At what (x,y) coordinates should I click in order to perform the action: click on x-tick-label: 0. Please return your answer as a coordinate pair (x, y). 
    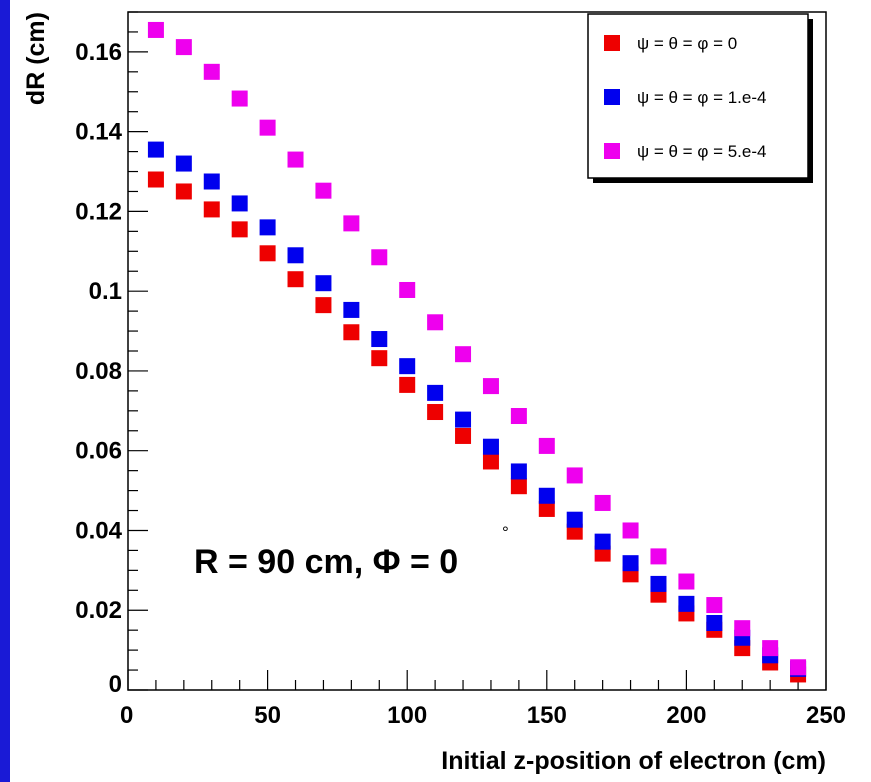
    Looking at the image, I should click on (126, 715).